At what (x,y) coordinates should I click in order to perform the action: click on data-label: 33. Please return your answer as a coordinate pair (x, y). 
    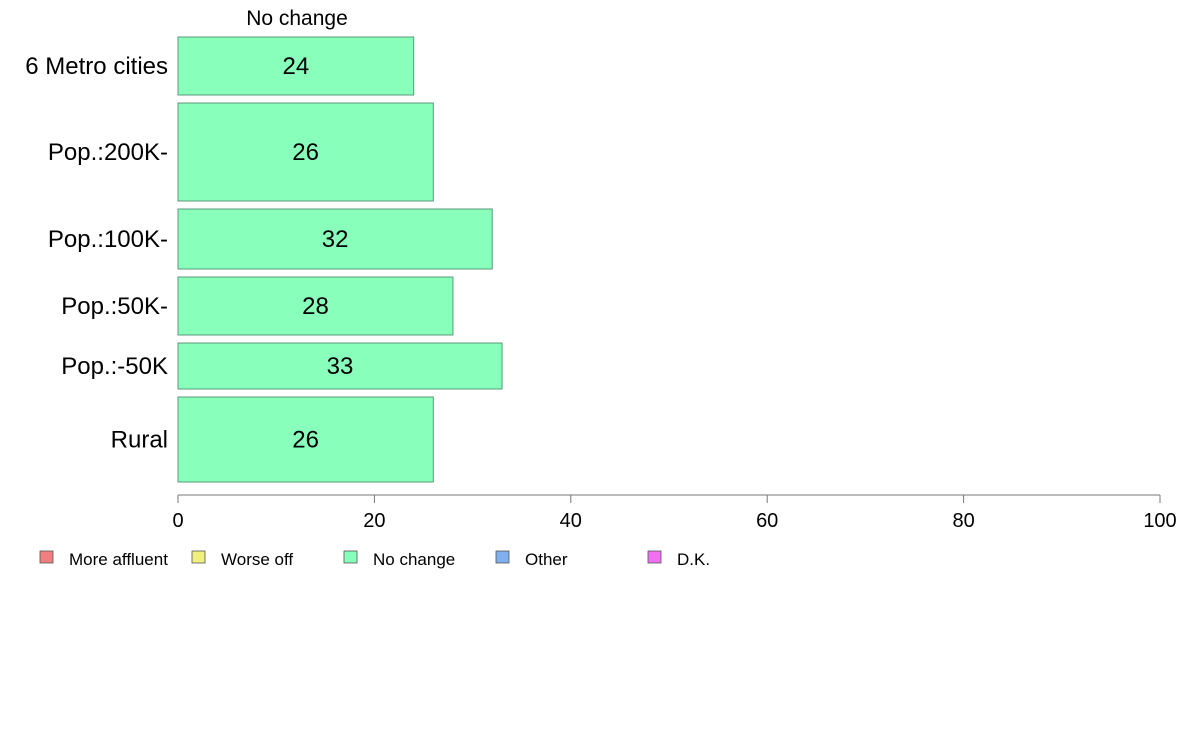
    Looking at the image, I should click on (340, 366).